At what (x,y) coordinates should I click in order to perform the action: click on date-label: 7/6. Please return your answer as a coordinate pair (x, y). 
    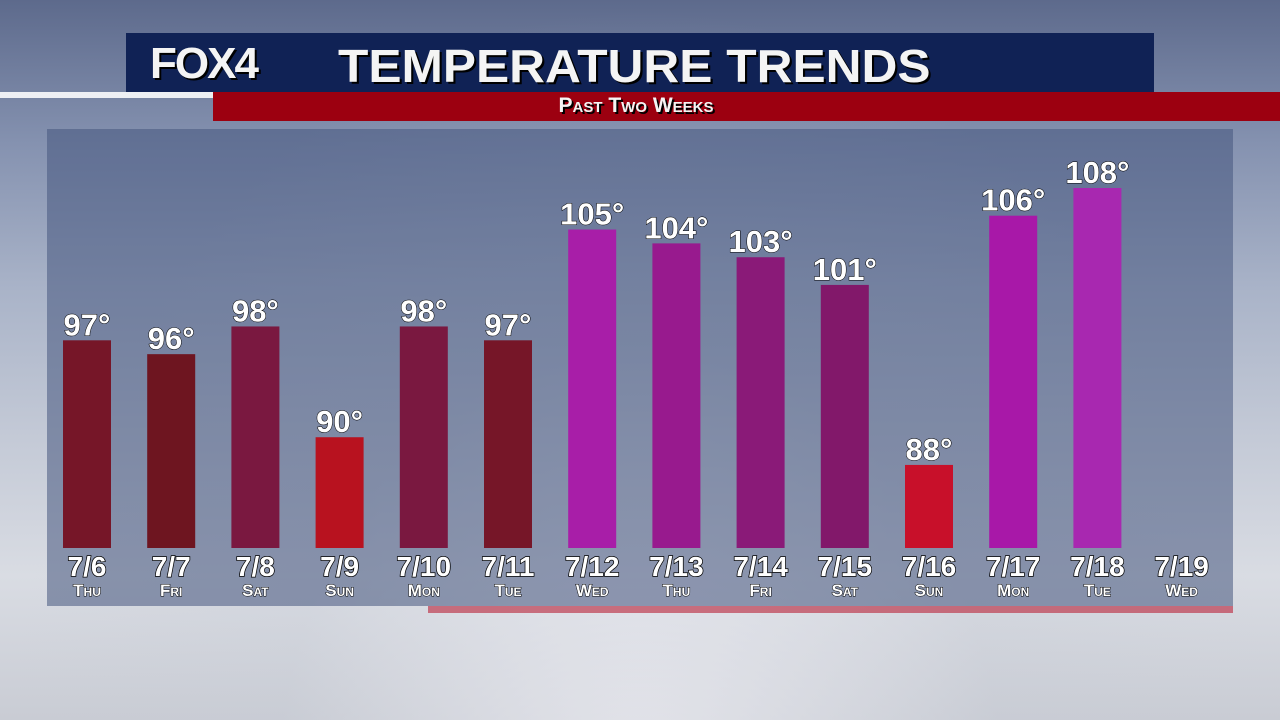
    Looking at the image, I should click on (87, 566).